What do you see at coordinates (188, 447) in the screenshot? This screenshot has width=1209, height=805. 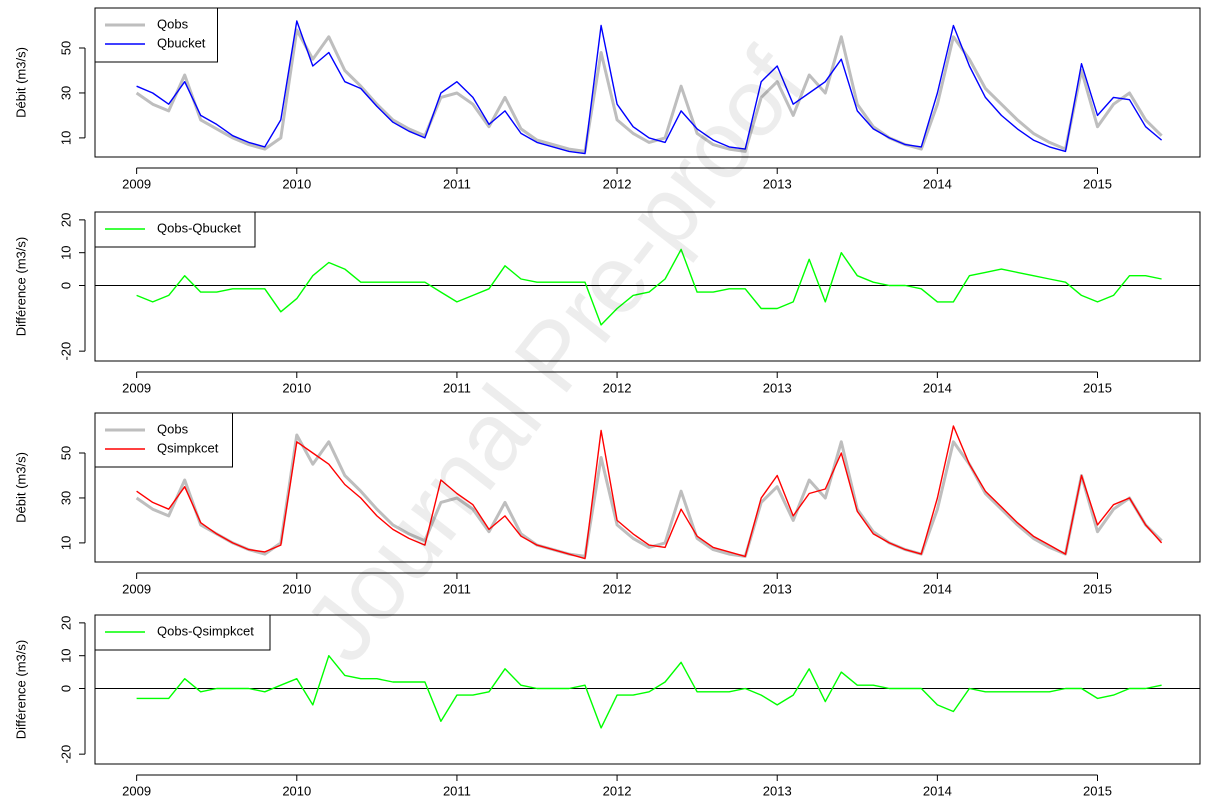 I see `legend-label: Qsimpkcet` at bounding box center [188, 447].